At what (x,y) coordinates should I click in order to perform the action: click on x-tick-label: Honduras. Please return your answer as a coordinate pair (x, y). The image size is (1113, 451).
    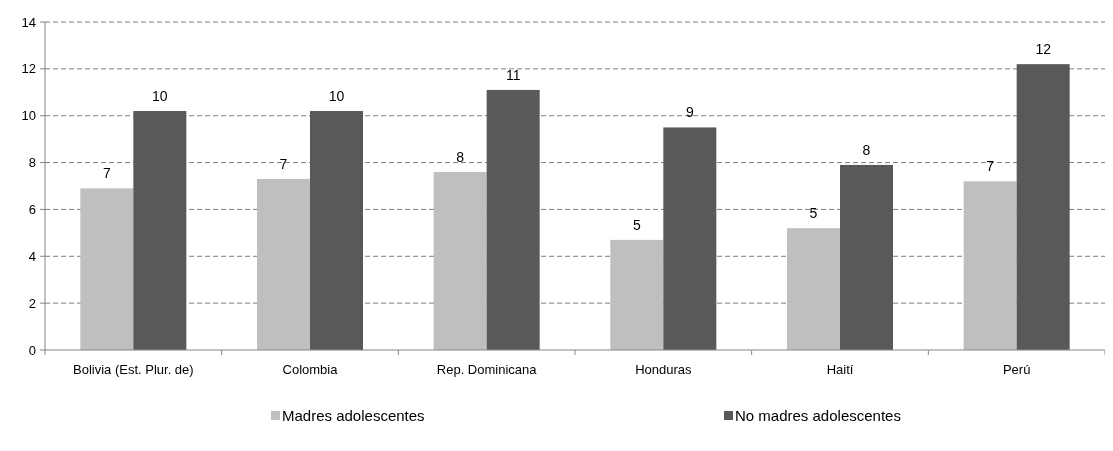
    Looking at the image, I should click on (664, 369).